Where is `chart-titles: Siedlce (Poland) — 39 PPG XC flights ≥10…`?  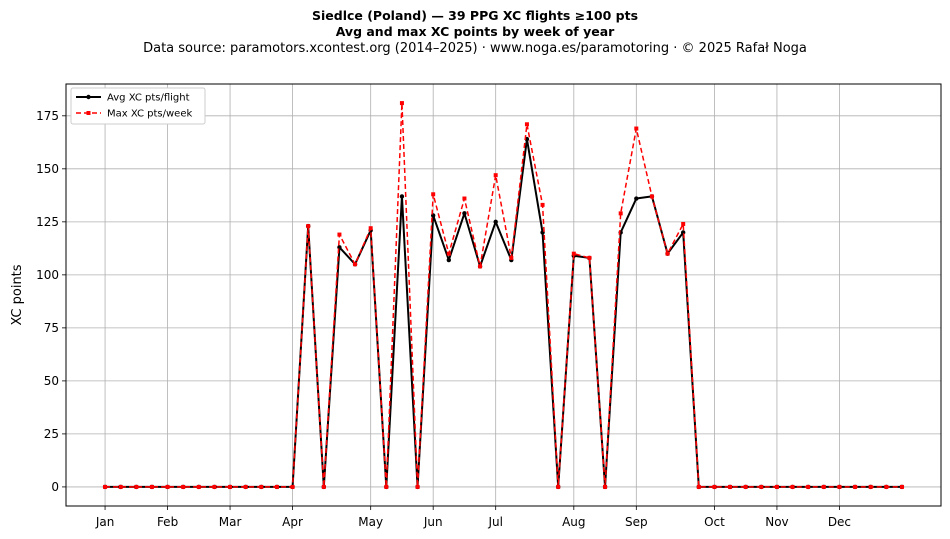 chart-titles: Siedlce (Poland) — 39 PPG XC flights ≥10… is located at coordinates (475, 33).